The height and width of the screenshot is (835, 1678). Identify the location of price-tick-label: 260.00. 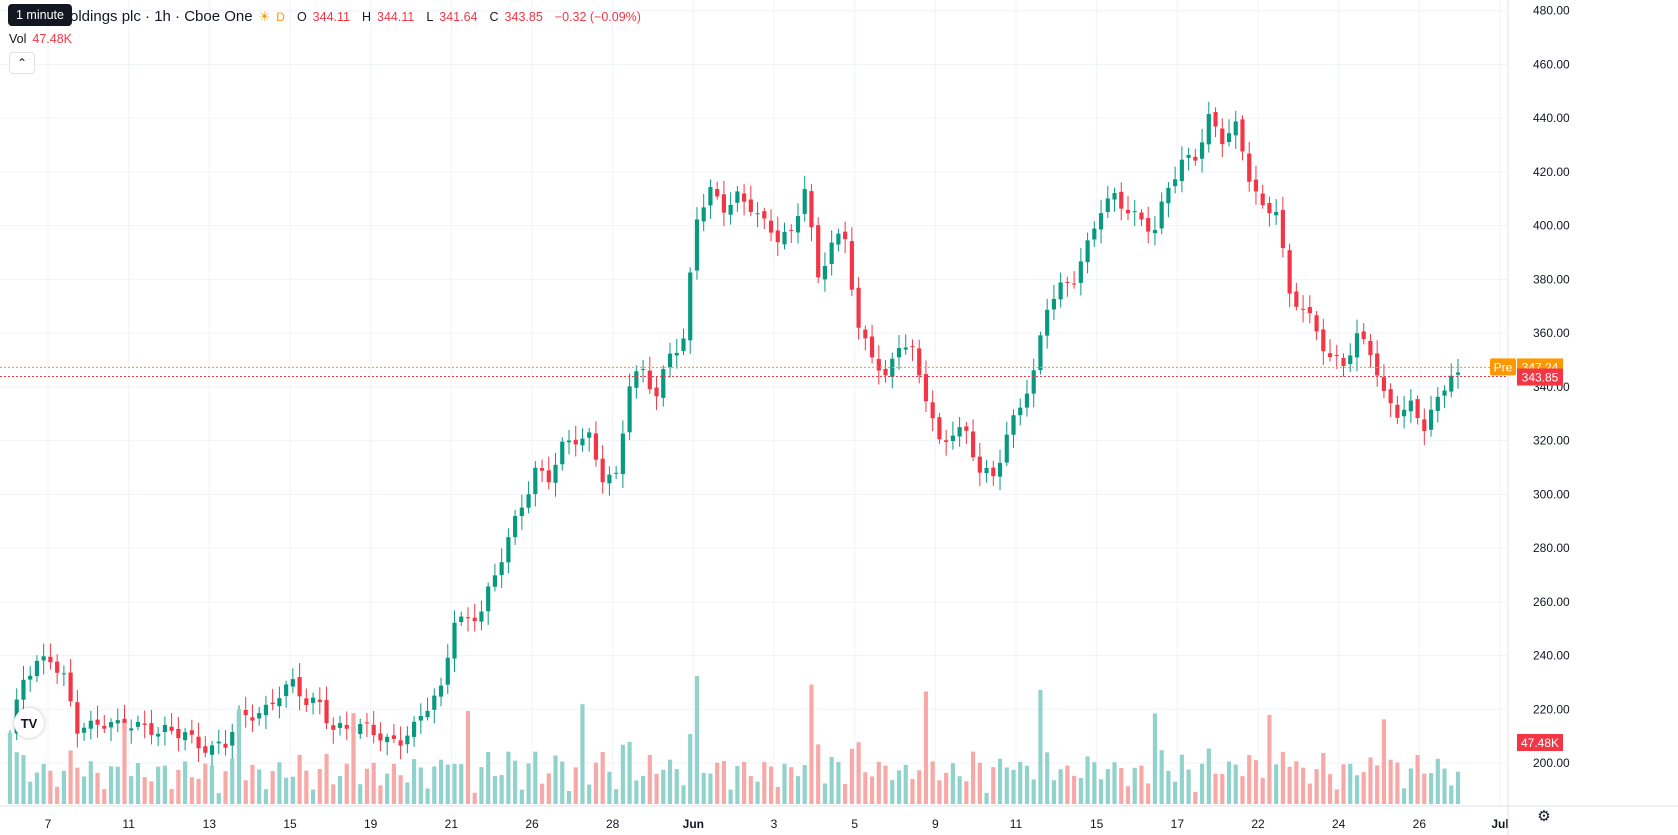
(1551, 602).